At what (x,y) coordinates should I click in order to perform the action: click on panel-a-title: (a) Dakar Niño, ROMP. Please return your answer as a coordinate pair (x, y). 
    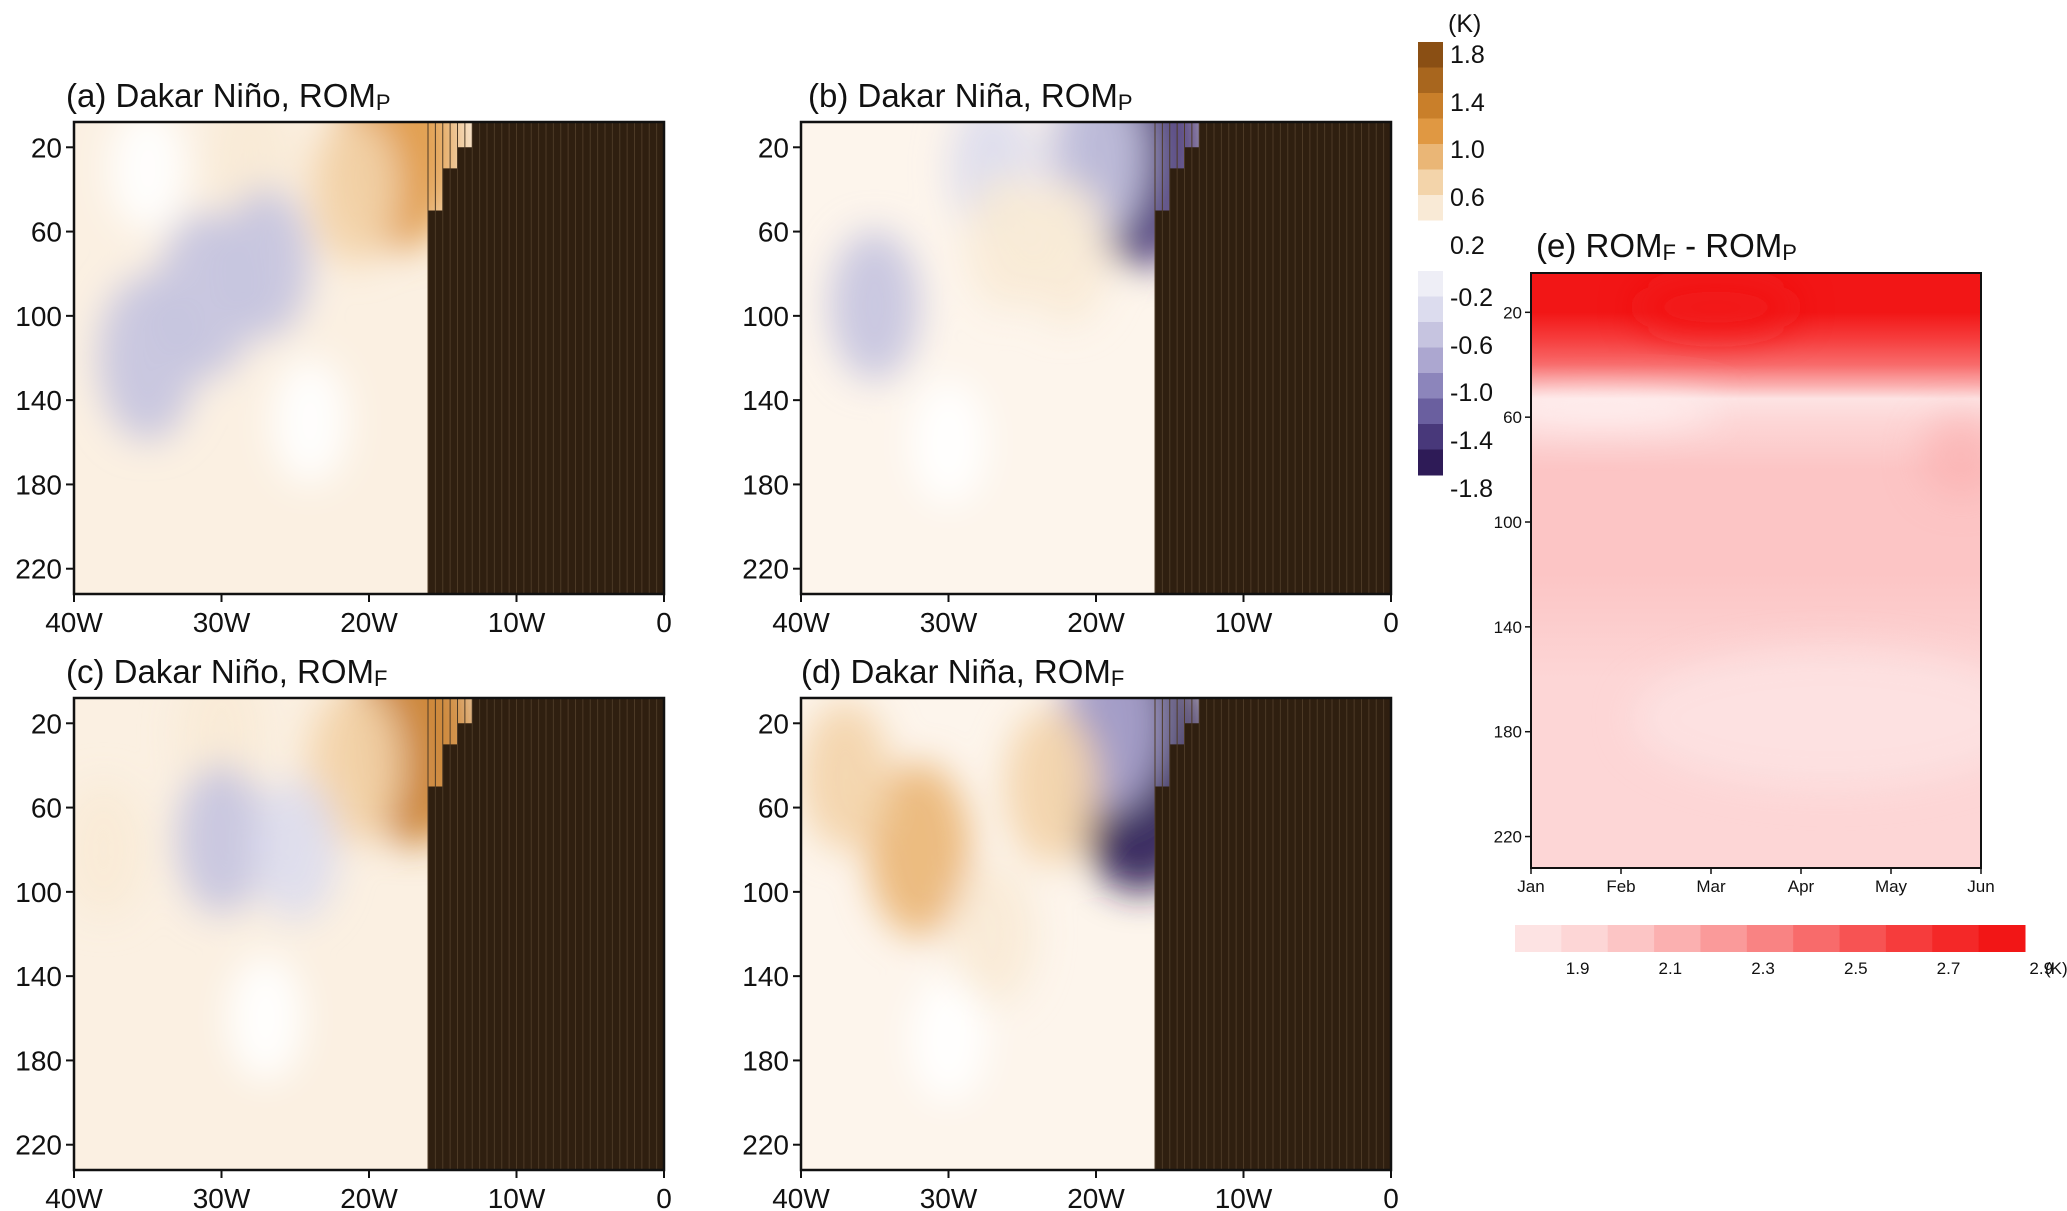
    Looking at the image, I should click on (228, 96).